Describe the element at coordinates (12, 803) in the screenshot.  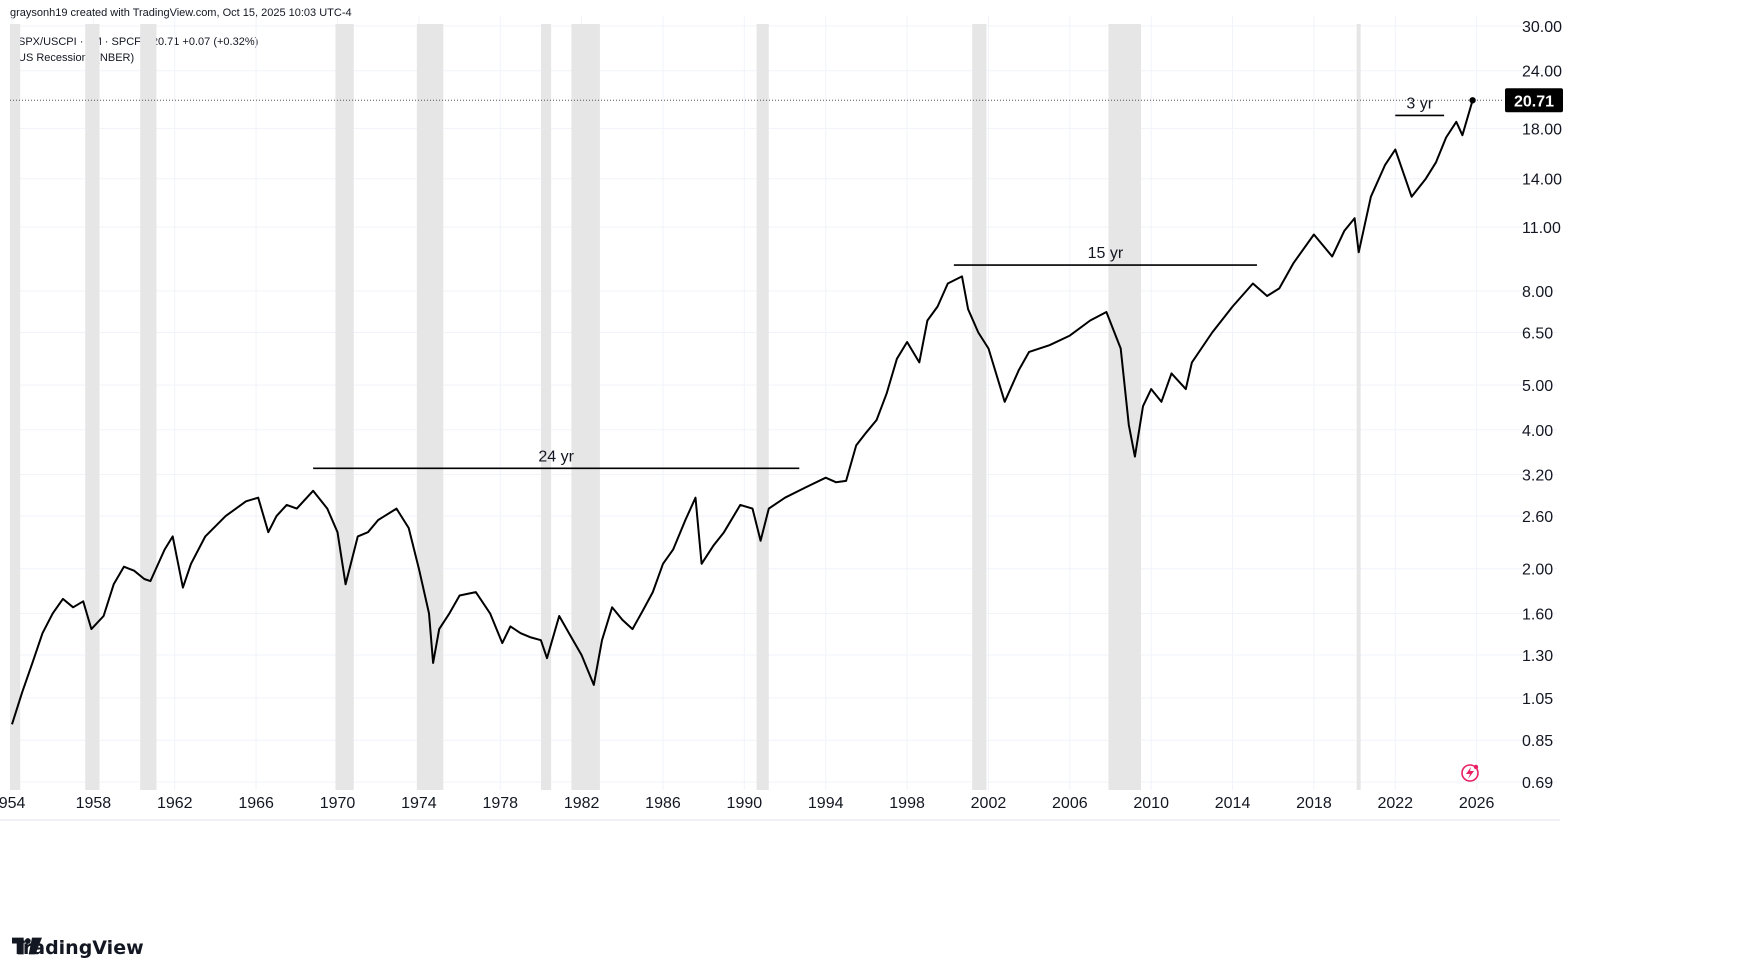
I see `x-tick-label: 954` at that location.